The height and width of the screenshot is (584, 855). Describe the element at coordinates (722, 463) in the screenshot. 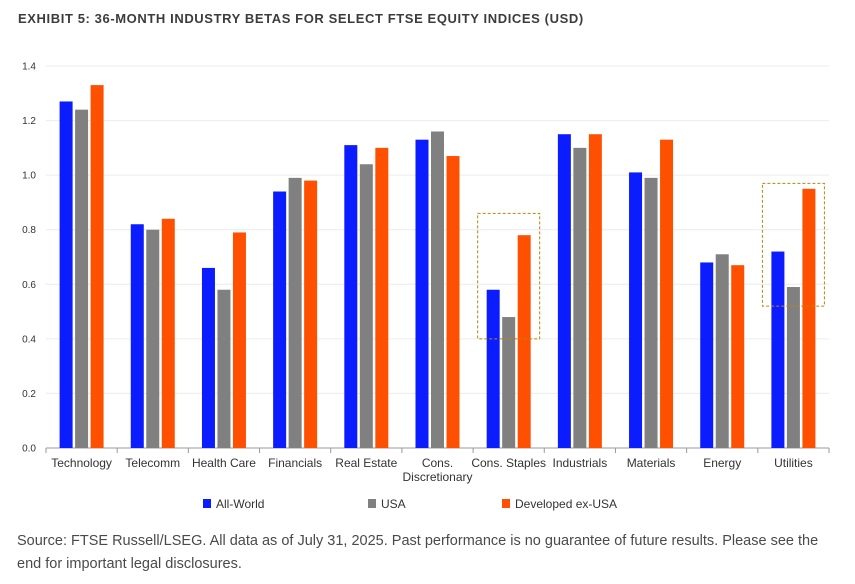

I see `x-tick-label: Energy` at that location.